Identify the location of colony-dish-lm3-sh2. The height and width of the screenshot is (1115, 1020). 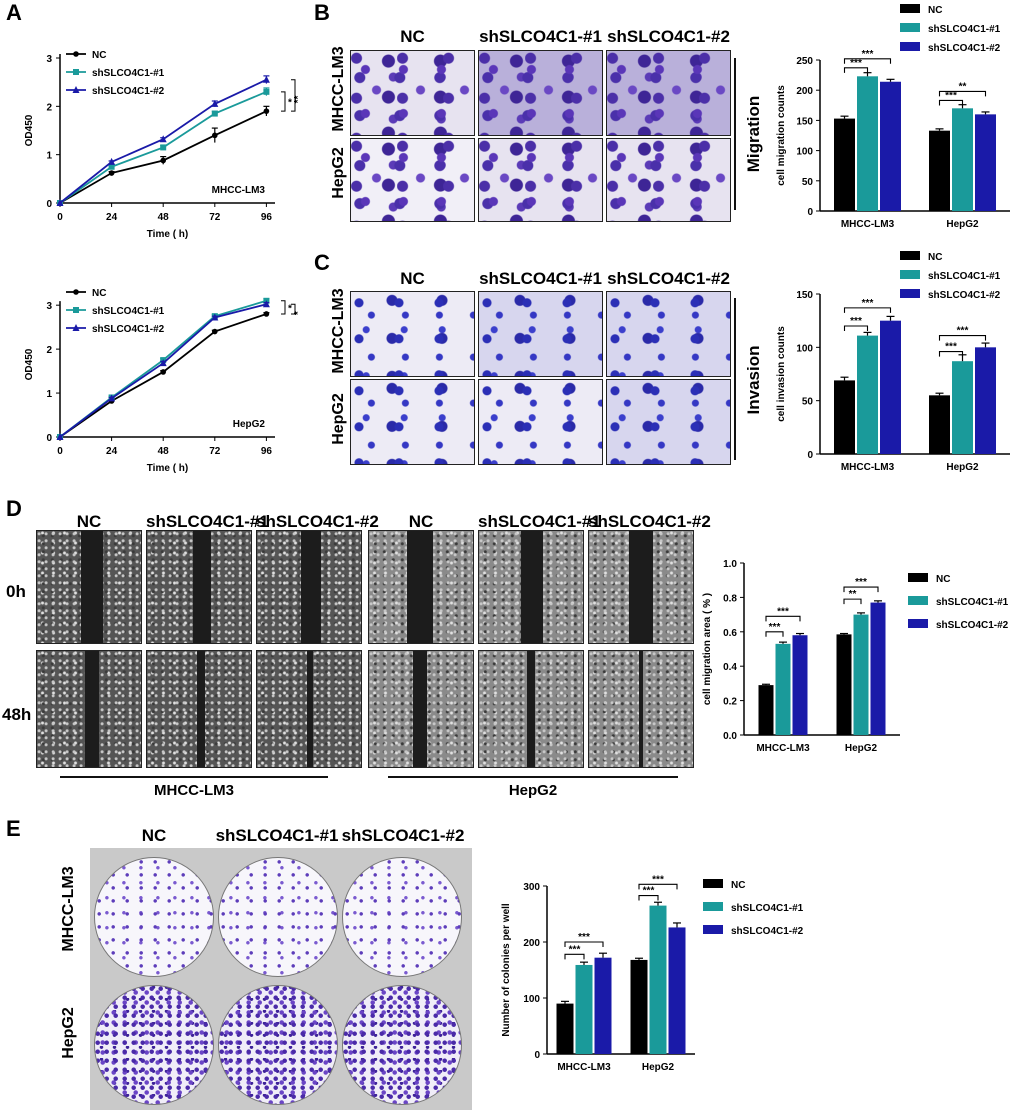
(402, 917).